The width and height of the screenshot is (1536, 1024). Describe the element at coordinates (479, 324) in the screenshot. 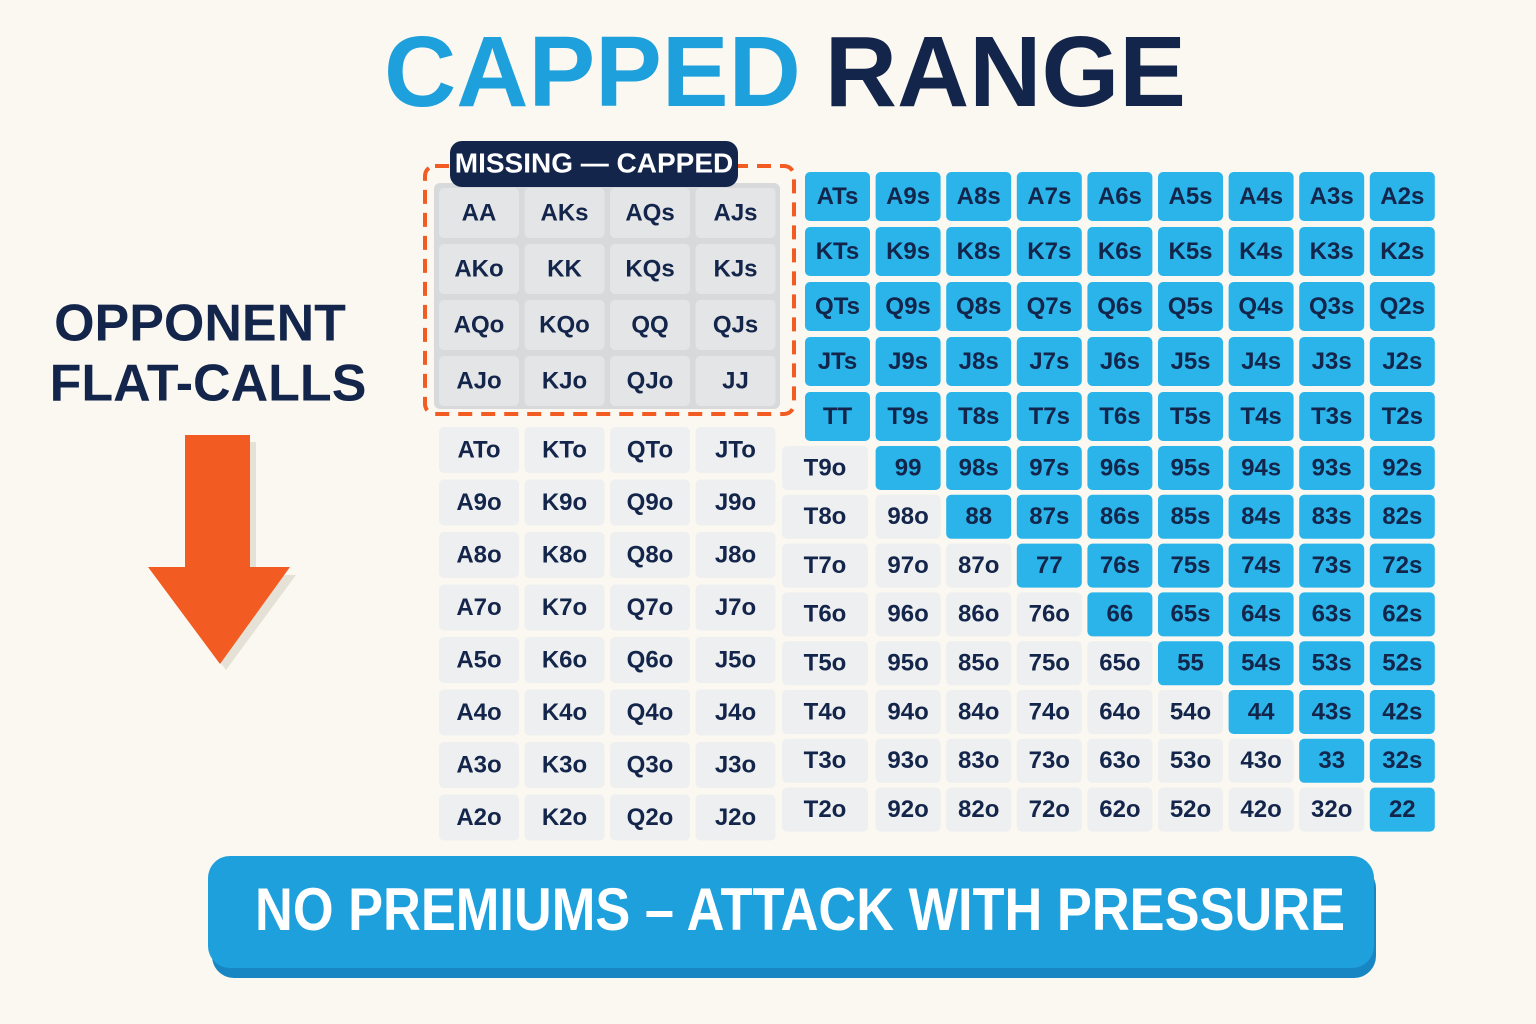

I see `hand-label: AQo` at that location.